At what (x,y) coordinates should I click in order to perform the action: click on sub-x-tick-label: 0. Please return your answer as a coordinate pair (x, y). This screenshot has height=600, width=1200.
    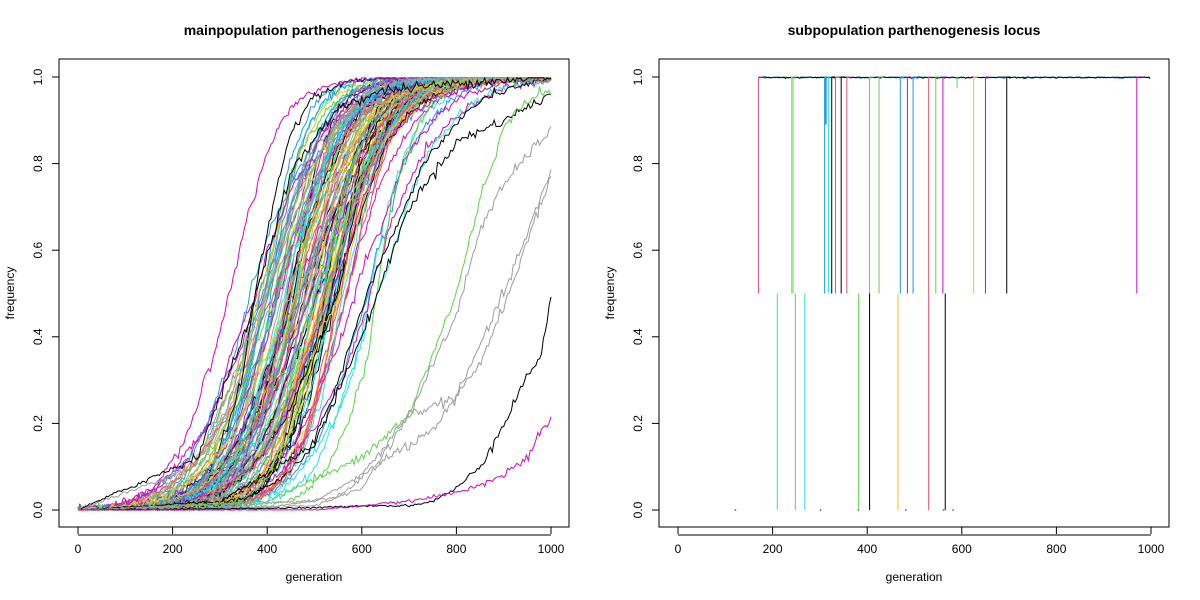
    Looking at the image, I should click on (678, 549).